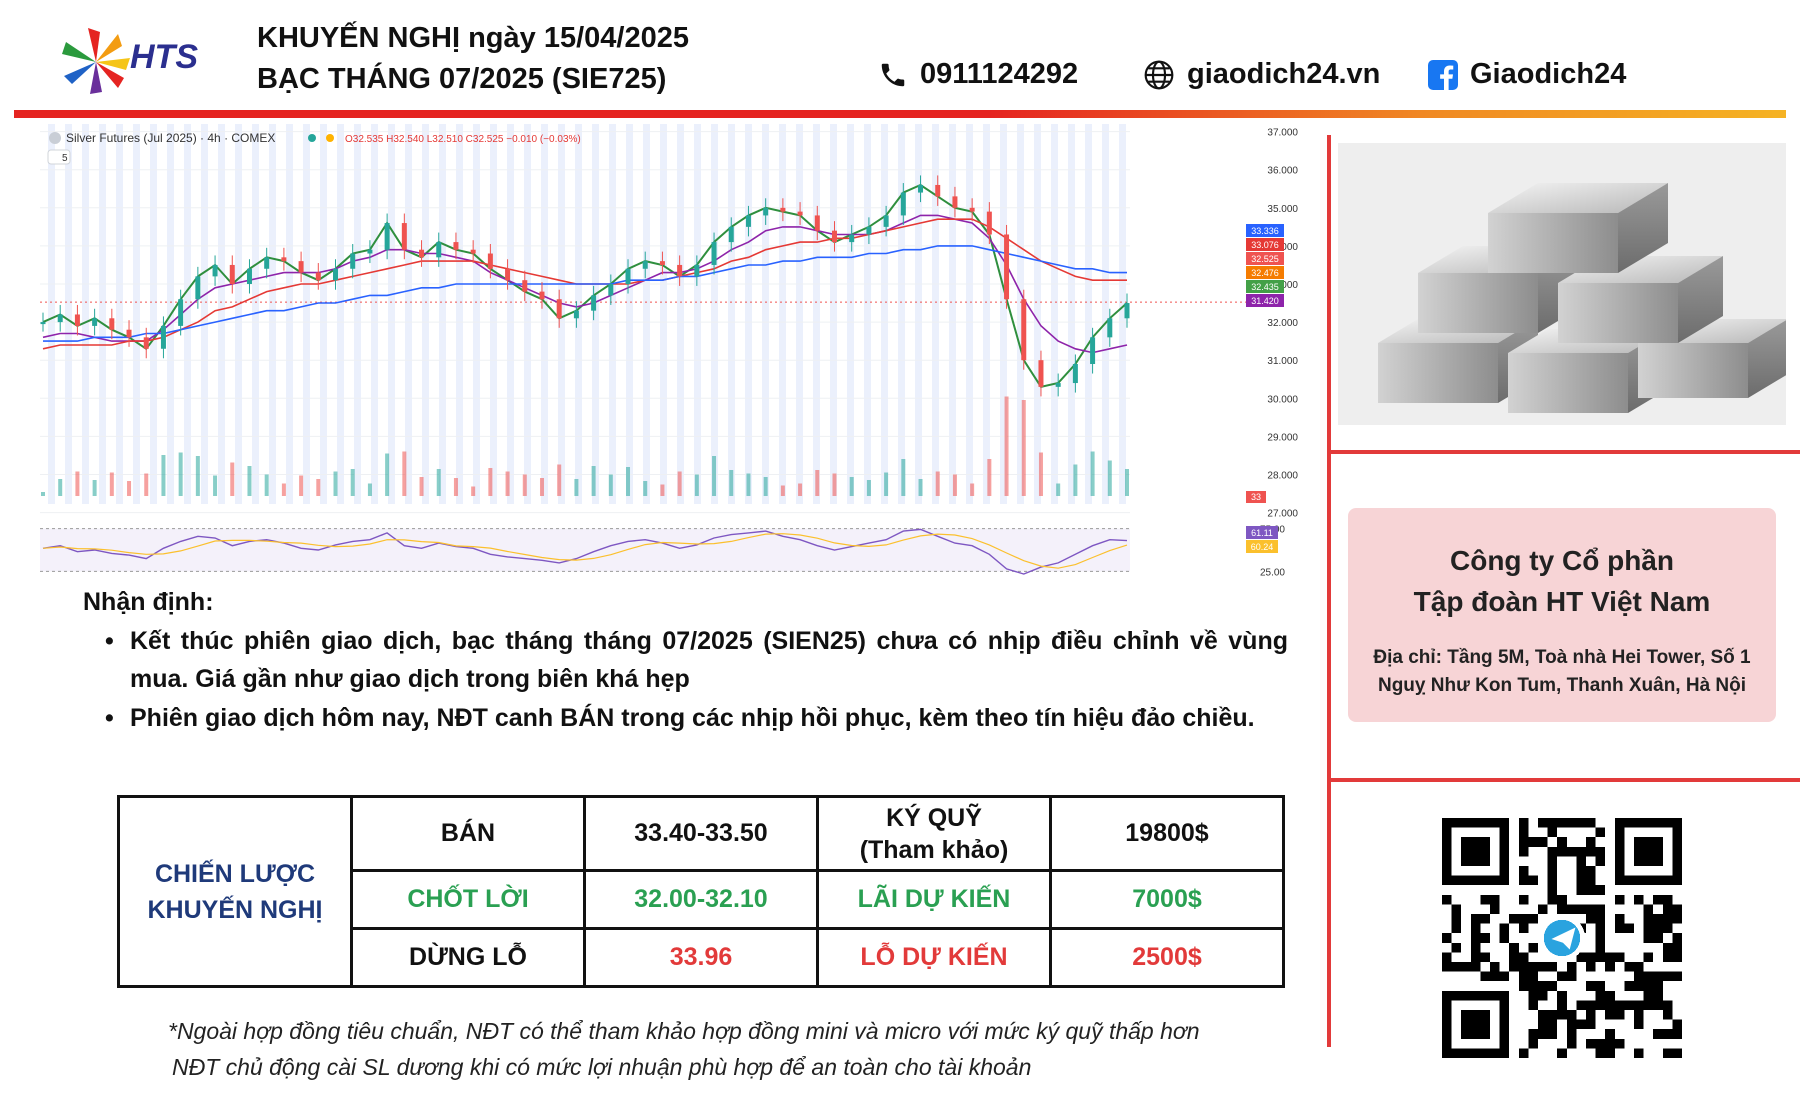 This screenshot has height=1112, width=1800. Describe the element at coordinates (164, 57) in the screenshot. I see `logo-text: HTS` at that location.